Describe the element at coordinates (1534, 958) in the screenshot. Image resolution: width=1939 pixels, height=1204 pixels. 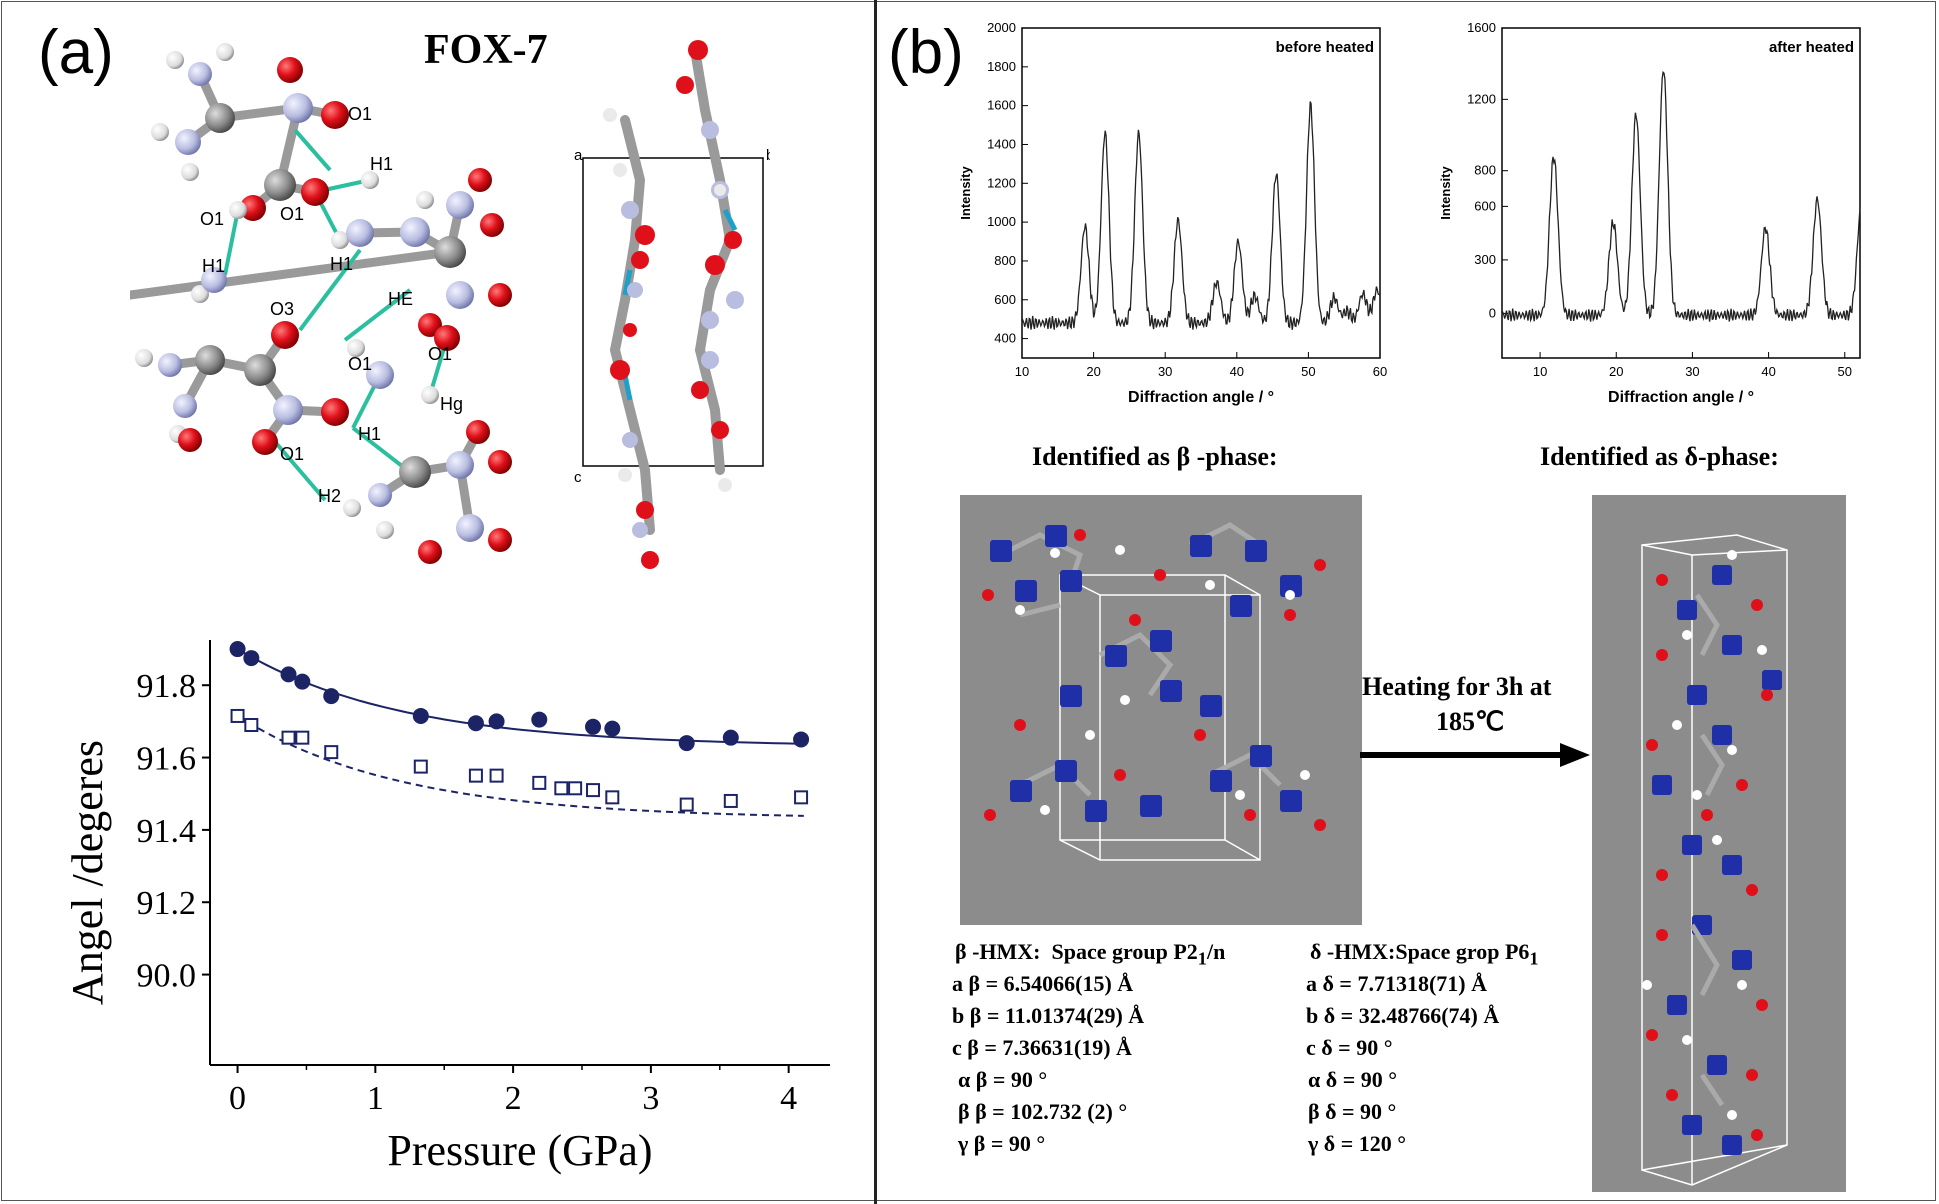
I see `delta-group-sub: 1` at that location.